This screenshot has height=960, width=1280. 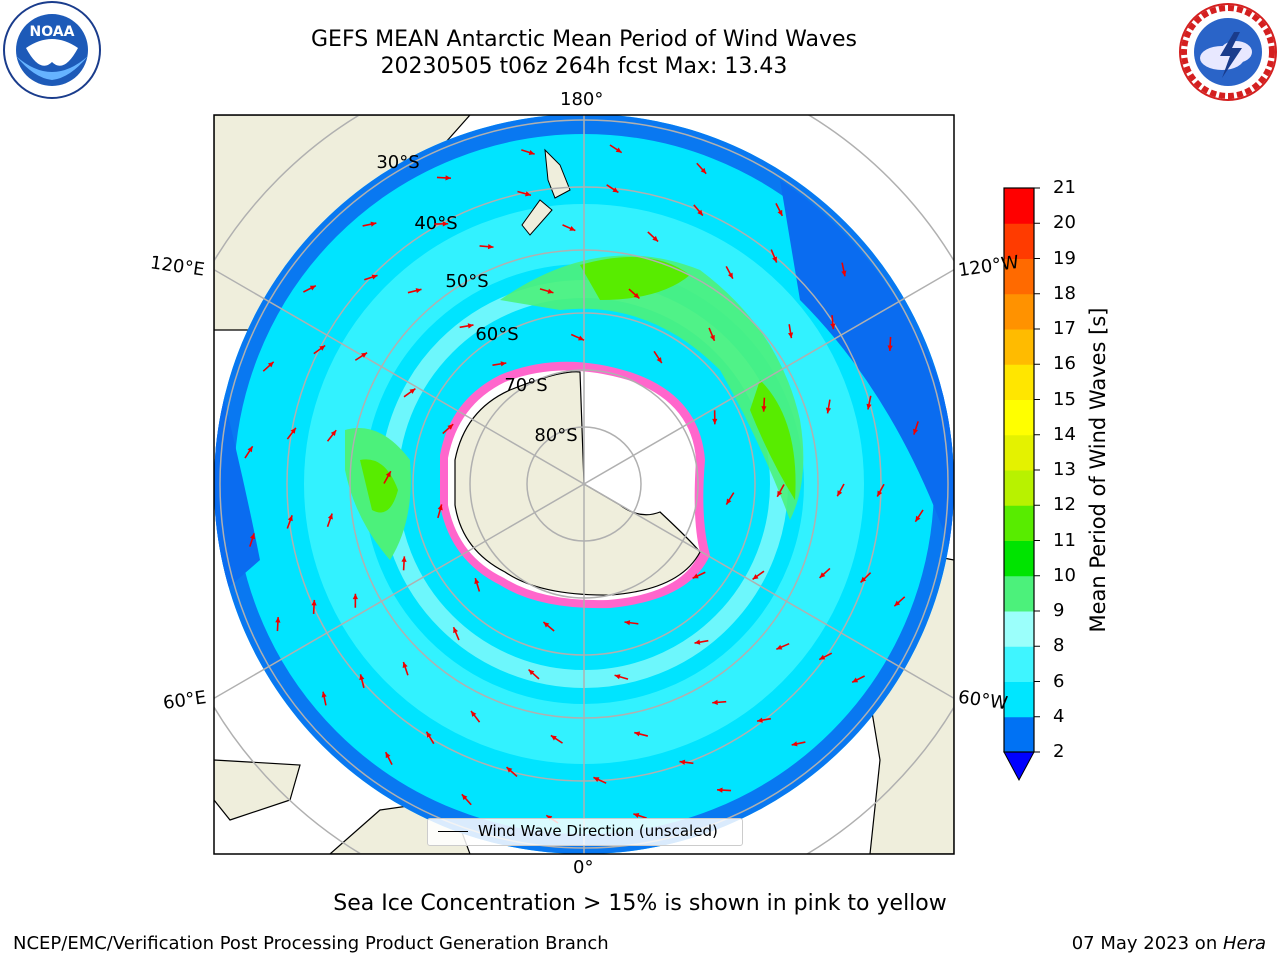 I want to click on colorbar-tick-label: 12, so click(x=1064, y=505).